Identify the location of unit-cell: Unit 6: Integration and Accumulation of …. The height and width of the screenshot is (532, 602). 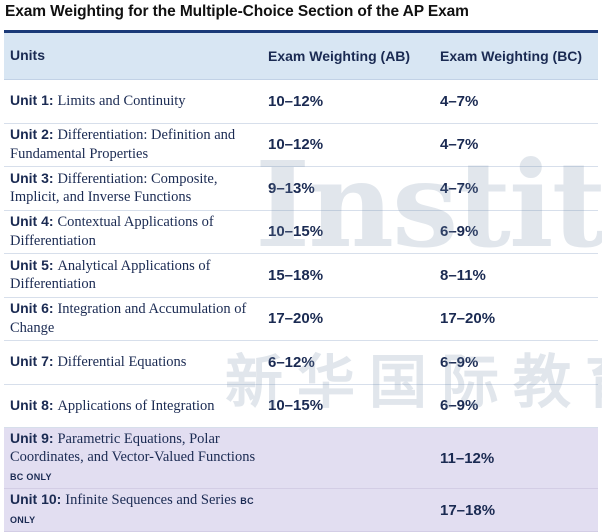
(133, 318).